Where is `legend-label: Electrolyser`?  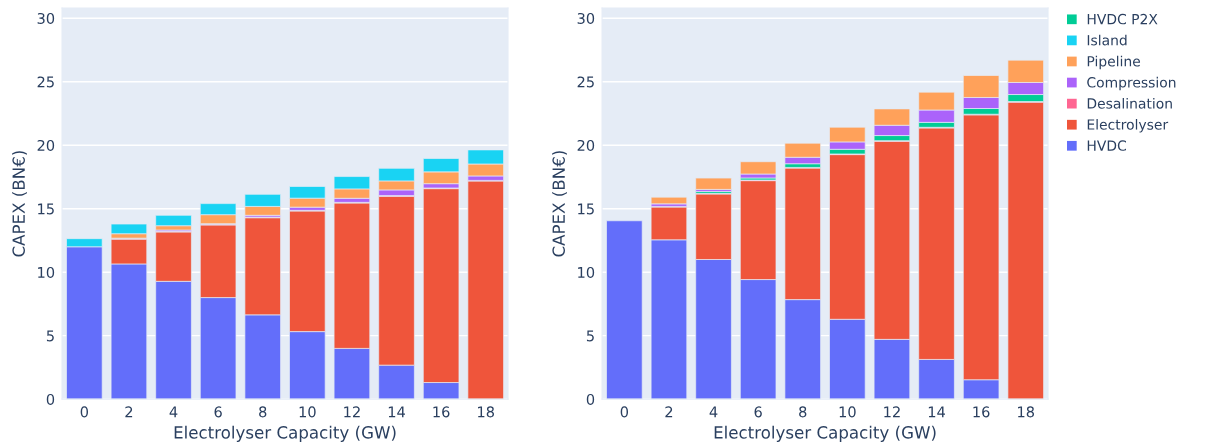 legend-label: Electrolyser is located at coordinates (1128, 126).